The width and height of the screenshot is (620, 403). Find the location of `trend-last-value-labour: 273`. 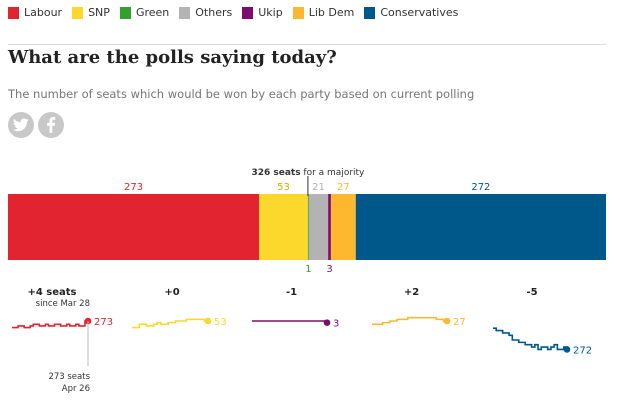

trend-last-value-labour: 273 is located at coordinates (103, 322).